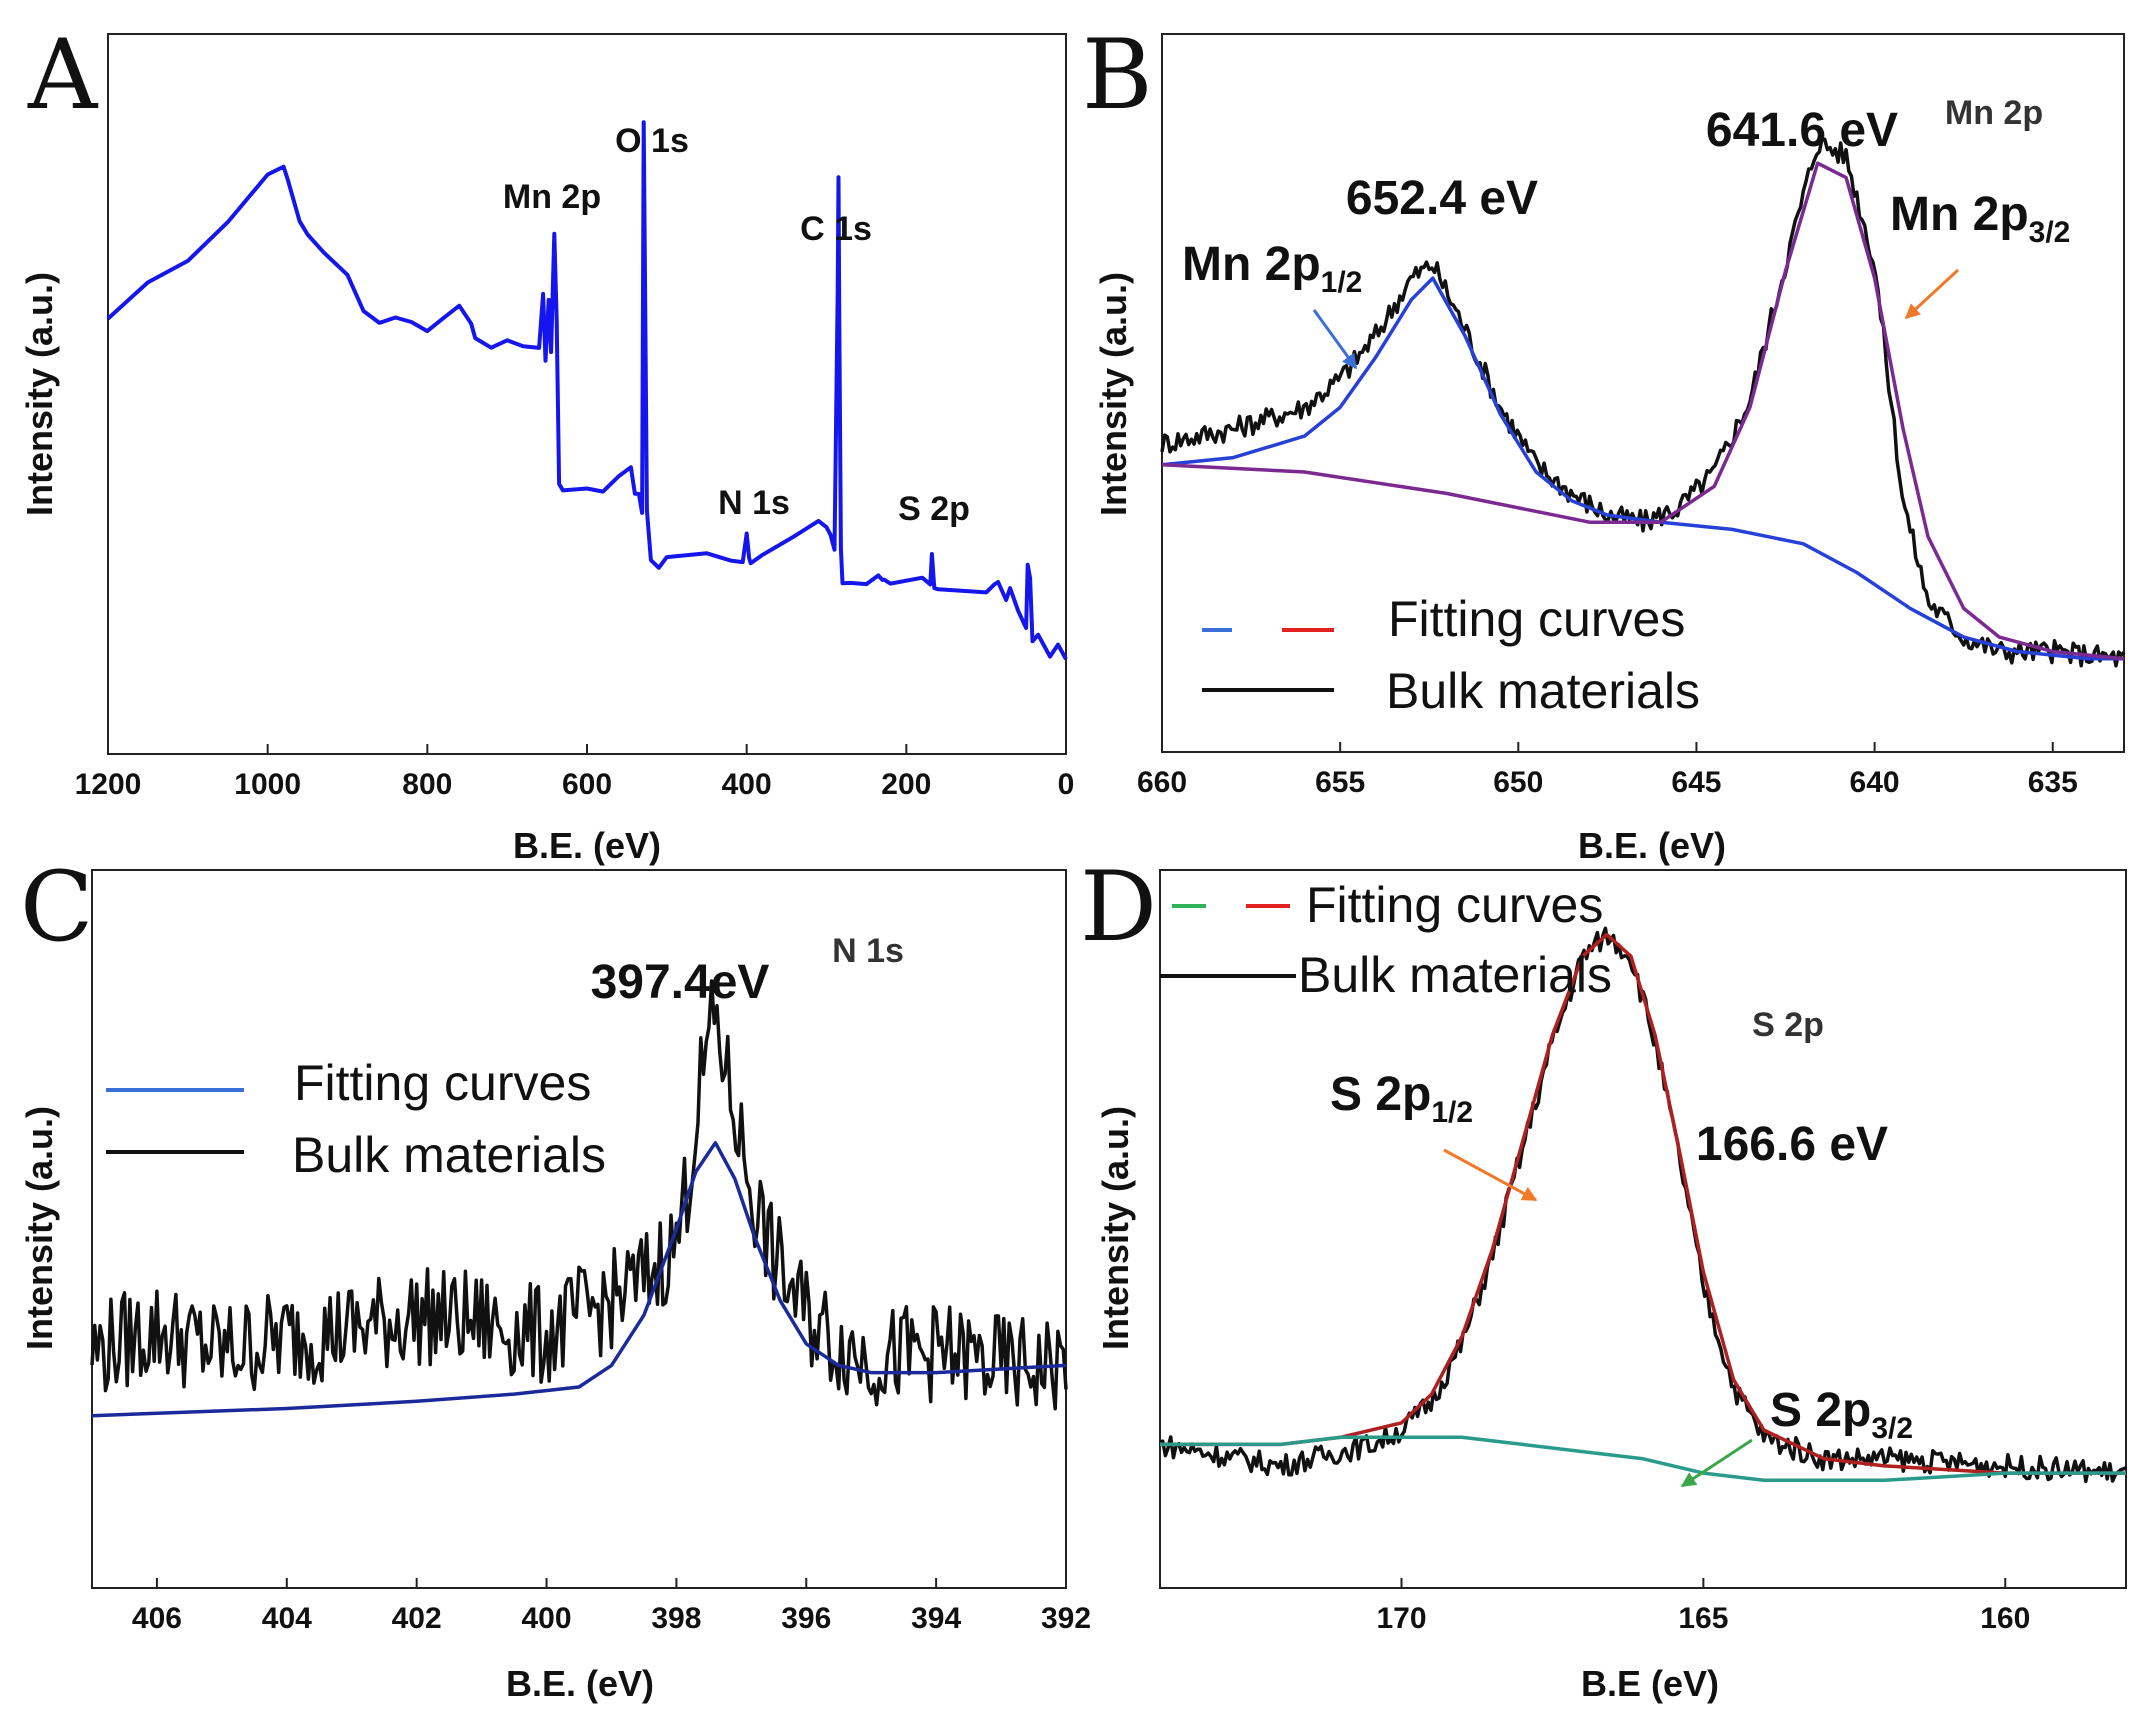 The image size is (2144, 1714). Describe the element at coordinates (1652, 845) in the screenshot. I see `panel-b-xlabel: B.E. (eV)` at that location.